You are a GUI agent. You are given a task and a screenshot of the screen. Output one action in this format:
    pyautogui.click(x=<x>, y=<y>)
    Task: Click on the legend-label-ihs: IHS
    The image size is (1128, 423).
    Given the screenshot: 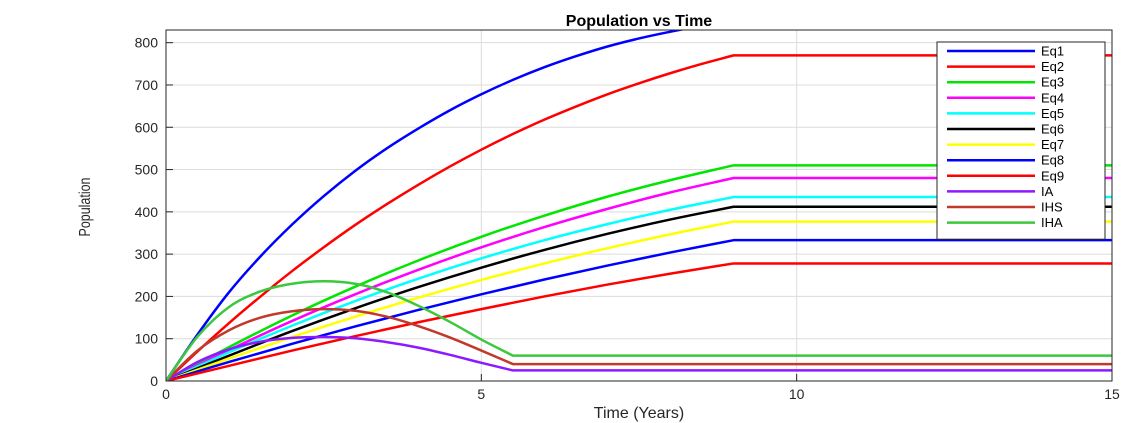 What is the action you would take?
    pyautogui.click(x=1052, y=207)
    